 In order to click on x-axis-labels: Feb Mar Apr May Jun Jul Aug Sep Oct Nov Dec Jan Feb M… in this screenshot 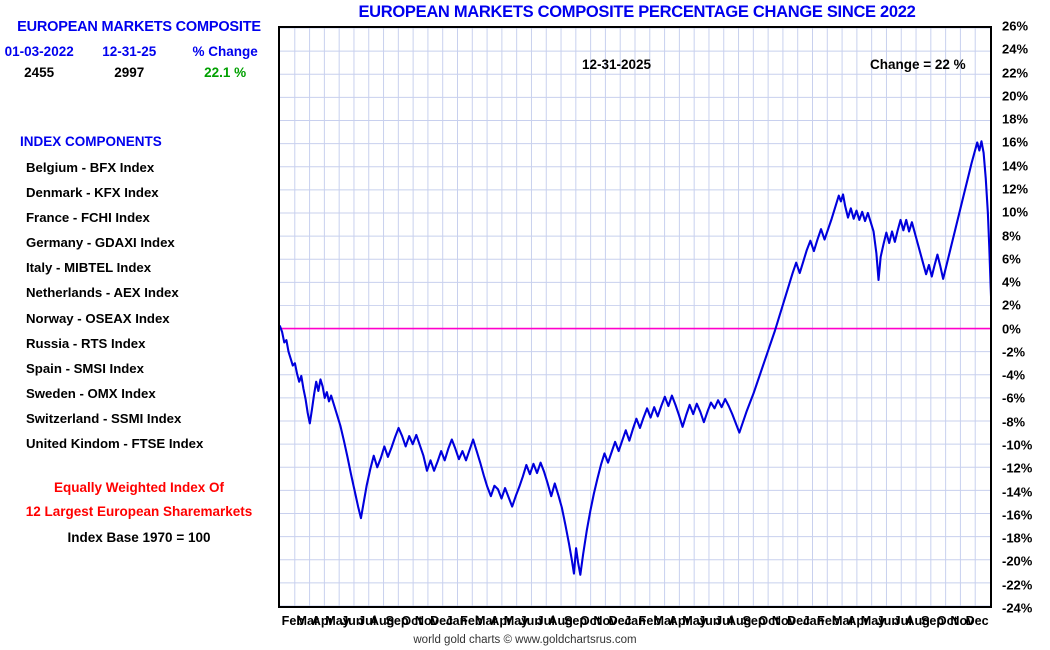, I will do `click(635, 622)`.